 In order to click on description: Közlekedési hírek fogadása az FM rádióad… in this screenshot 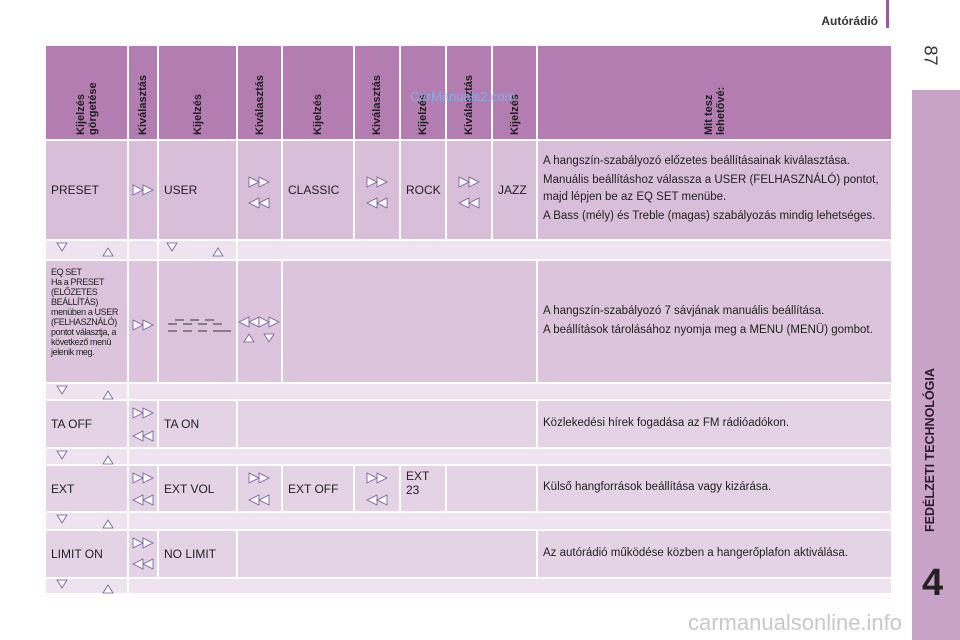, I will do `click(666, 422)`.